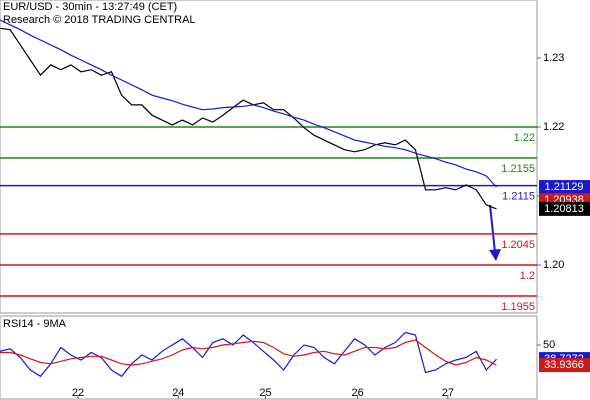 The width and height of the screenshot is (590, 400). I want to click on x-tick-label: 22, so click(78, 393).